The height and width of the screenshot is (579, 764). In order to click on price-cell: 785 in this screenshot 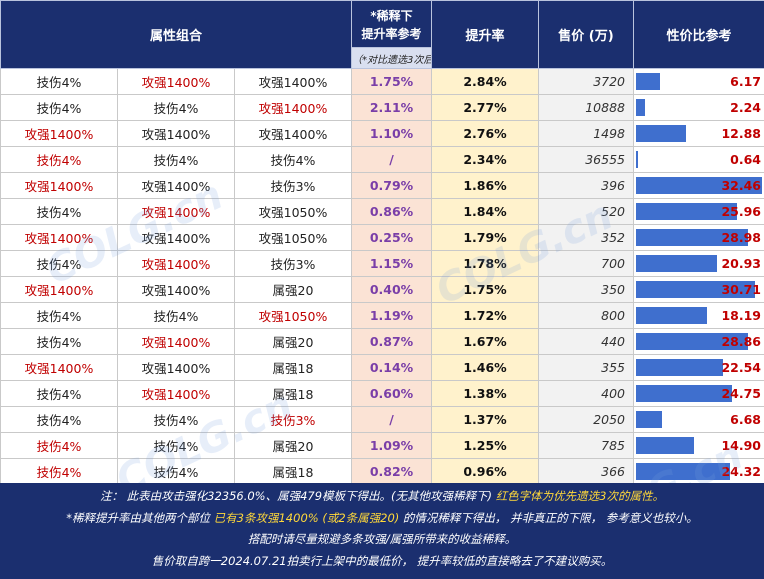, I will do `click(586, 445)`.